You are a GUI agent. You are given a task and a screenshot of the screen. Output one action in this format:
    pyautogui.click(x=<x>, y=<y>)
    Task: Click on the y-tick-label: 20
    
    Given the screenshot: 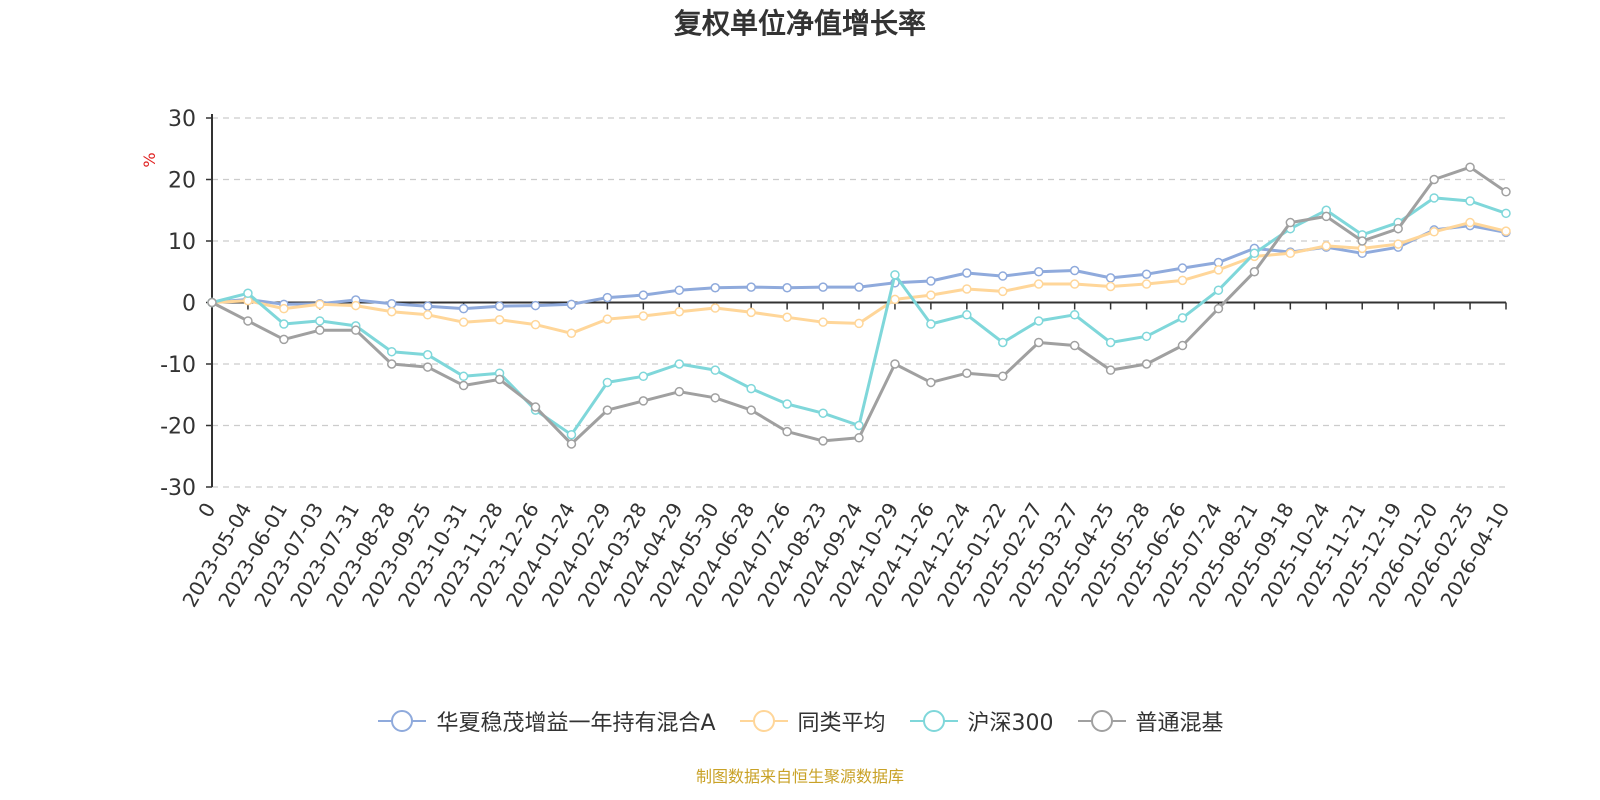 What is the action you would take?
    pyautogui.click(x=182, y=181)
    